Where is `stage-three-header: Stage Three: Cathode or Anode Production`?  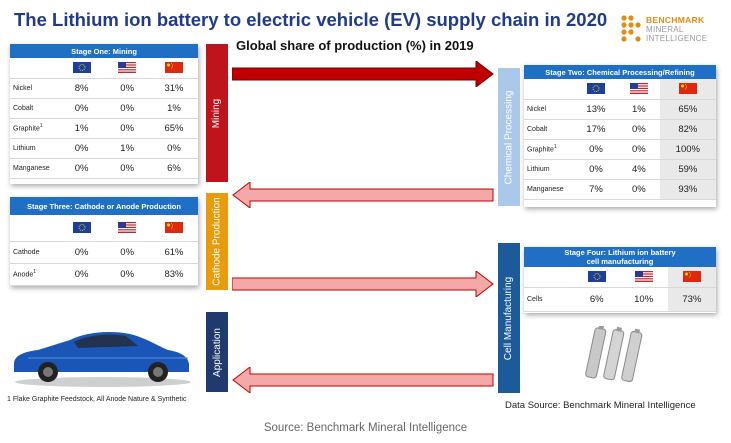
stage-three-header: Stage Three: Cathode or Anode Production is located at coordinates (104, 206).